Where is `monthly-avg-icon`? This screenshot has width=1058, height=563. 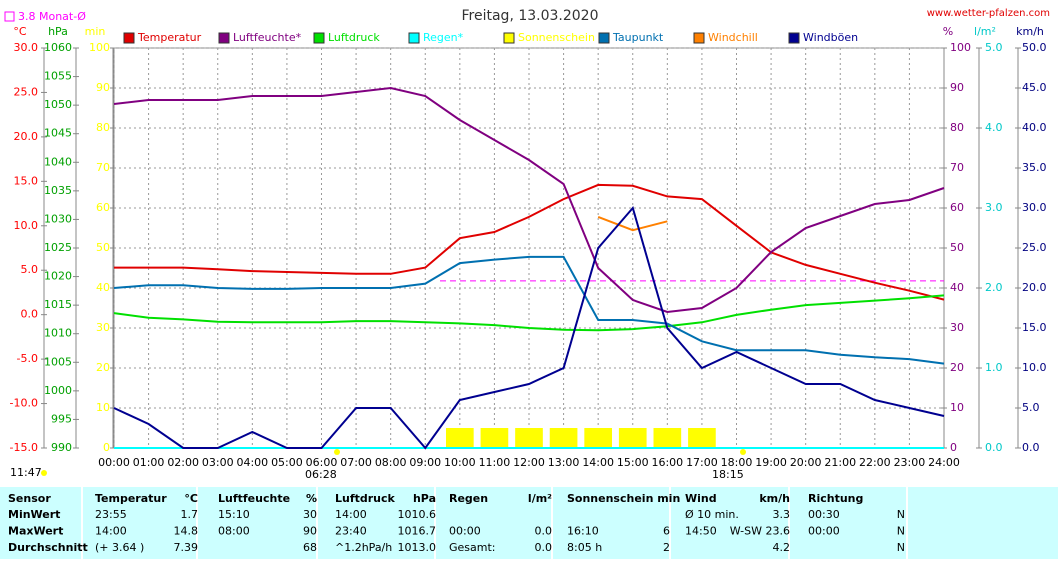
monthly-avg-icon is located at coordinates (9, 16).